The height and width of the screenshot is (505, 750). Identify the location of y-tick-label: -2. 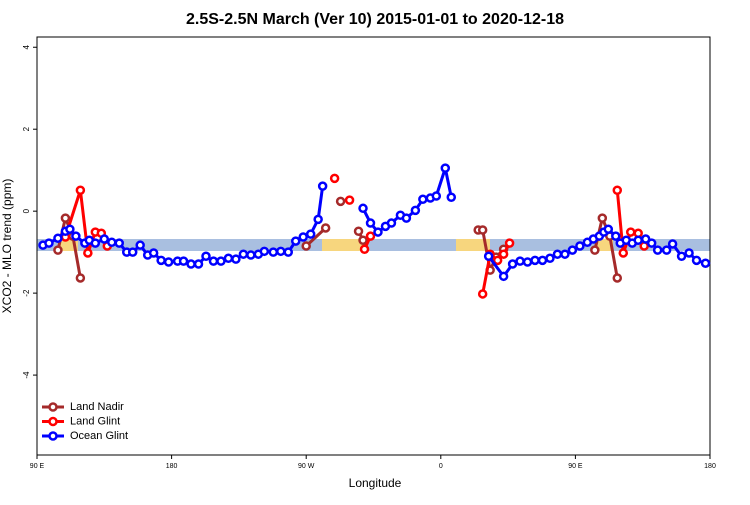
(26, 293).